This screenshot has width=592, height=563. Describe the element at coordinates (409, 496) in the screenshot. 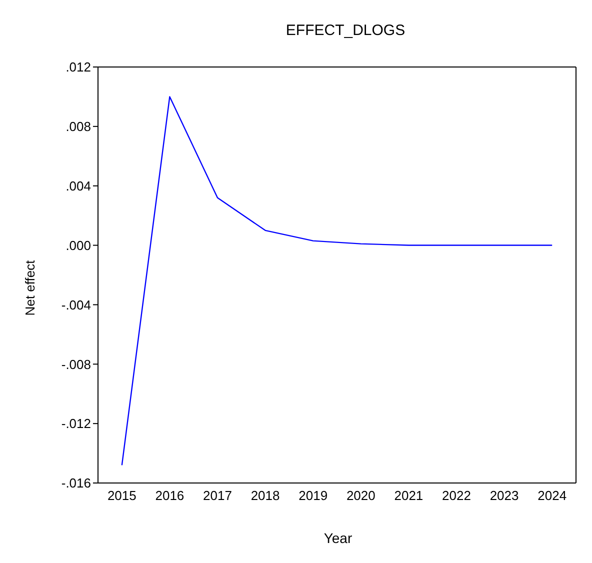

I see `x-tick-label: 2021` at that location.